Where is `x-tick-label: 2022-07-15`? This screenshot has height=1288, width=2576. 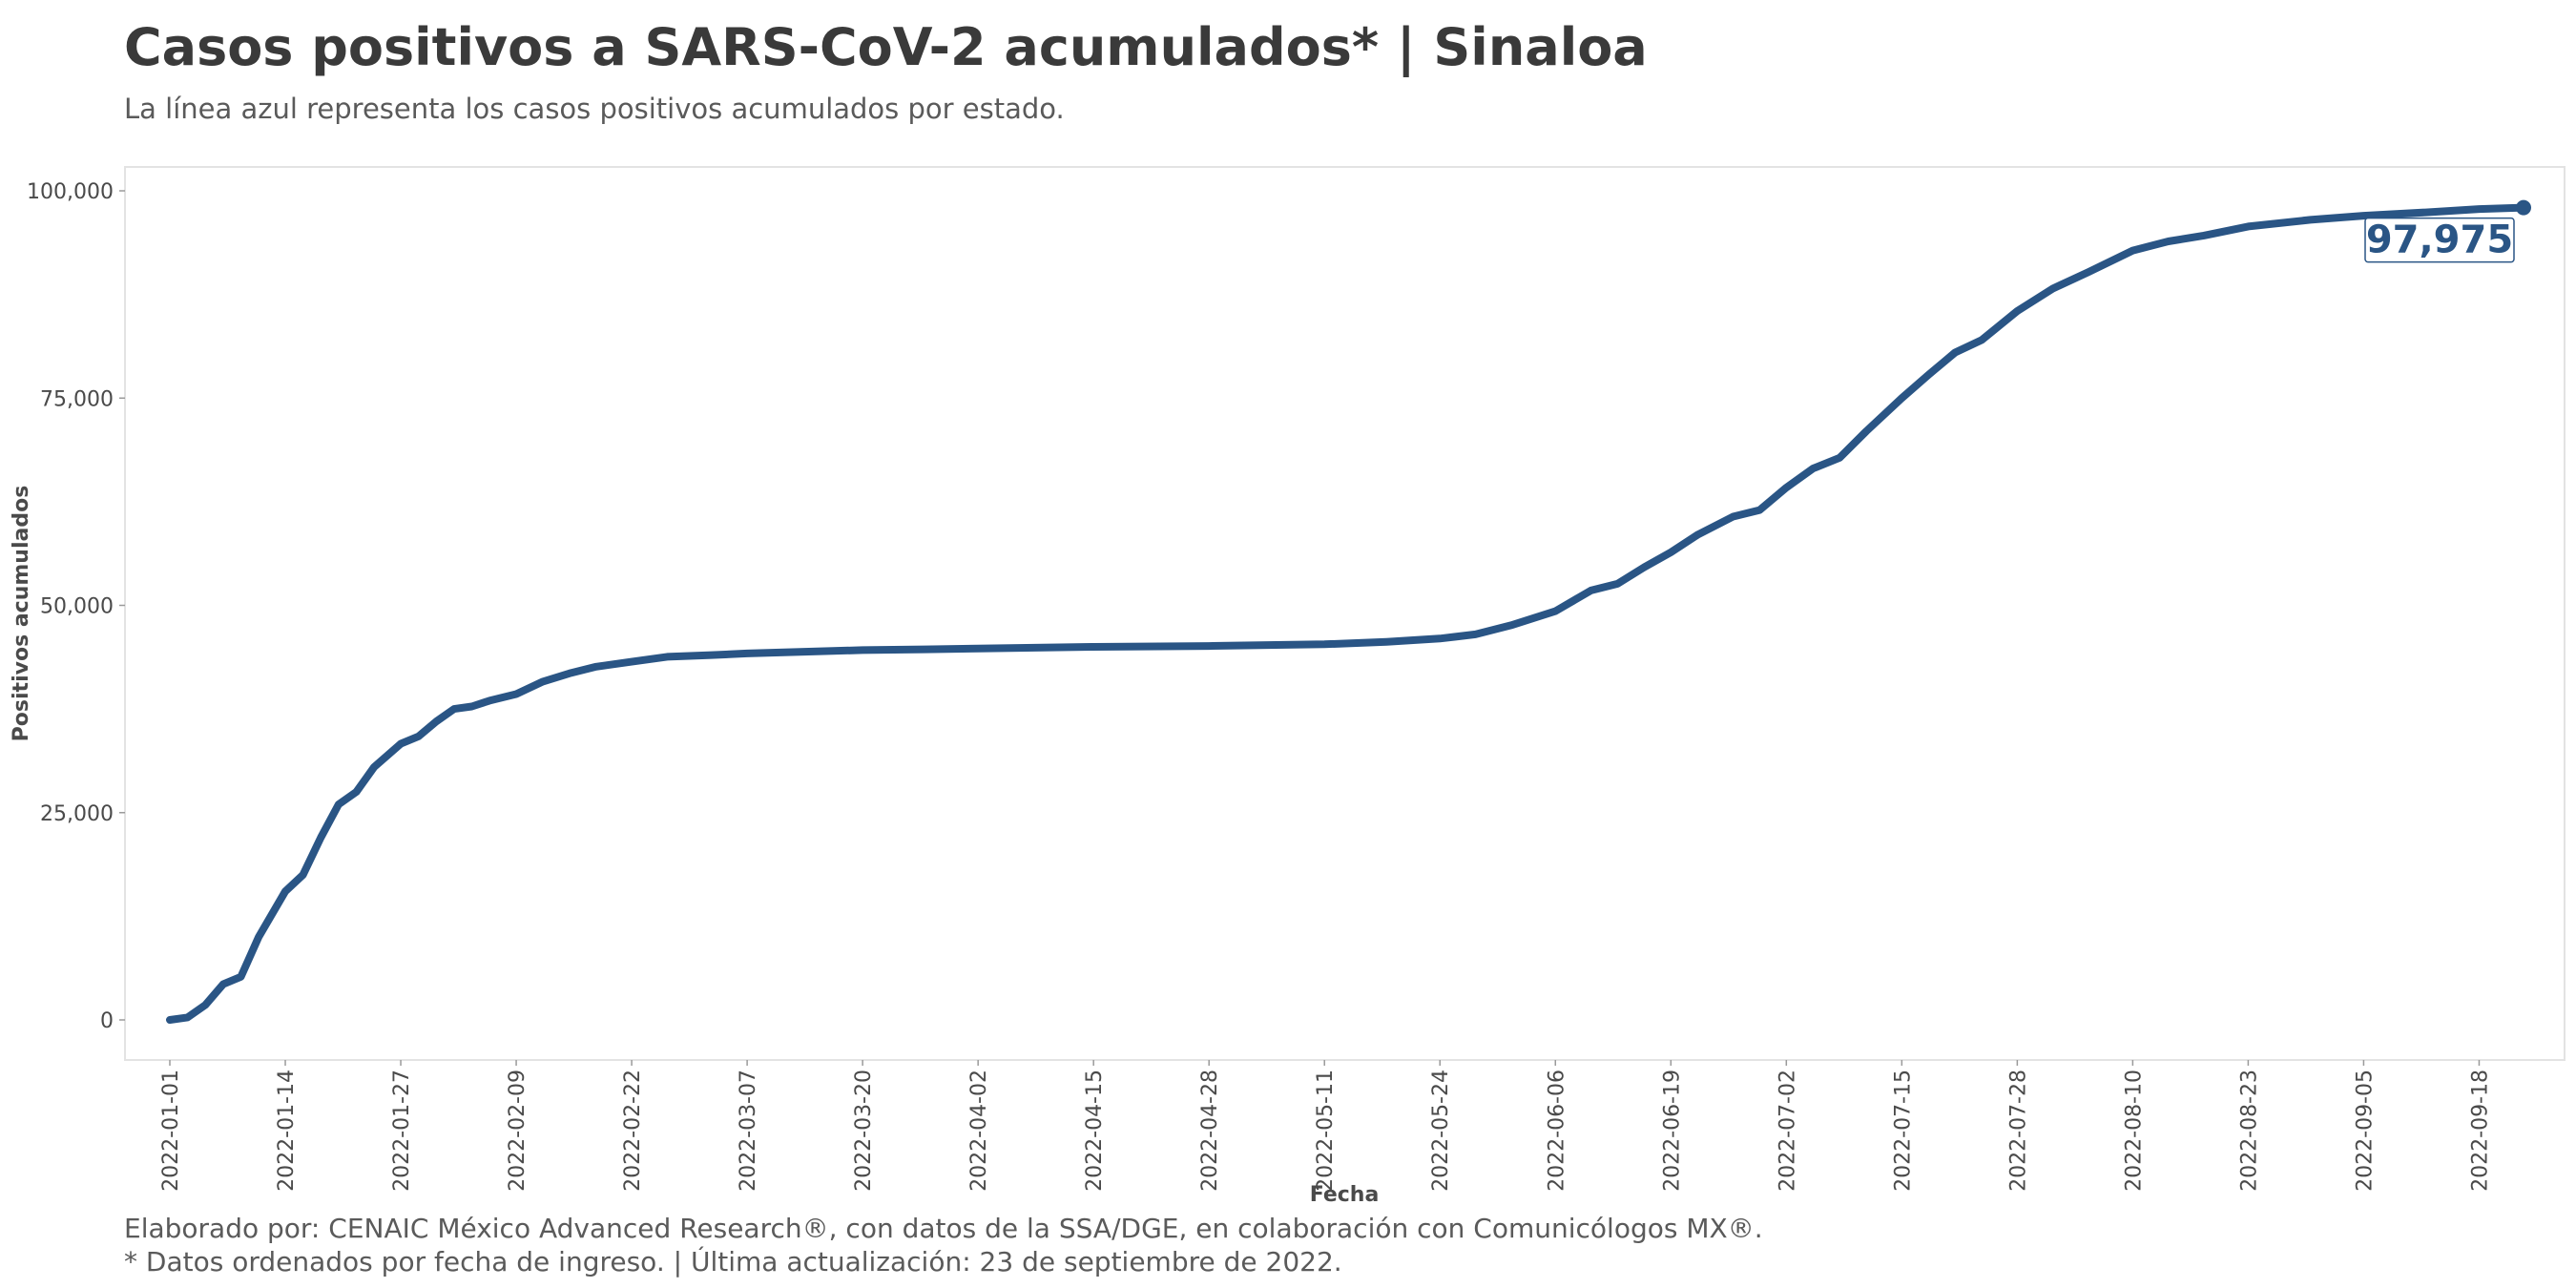 x-tick-label: 2022-07-15 is located at coordinates (1903, 1131).